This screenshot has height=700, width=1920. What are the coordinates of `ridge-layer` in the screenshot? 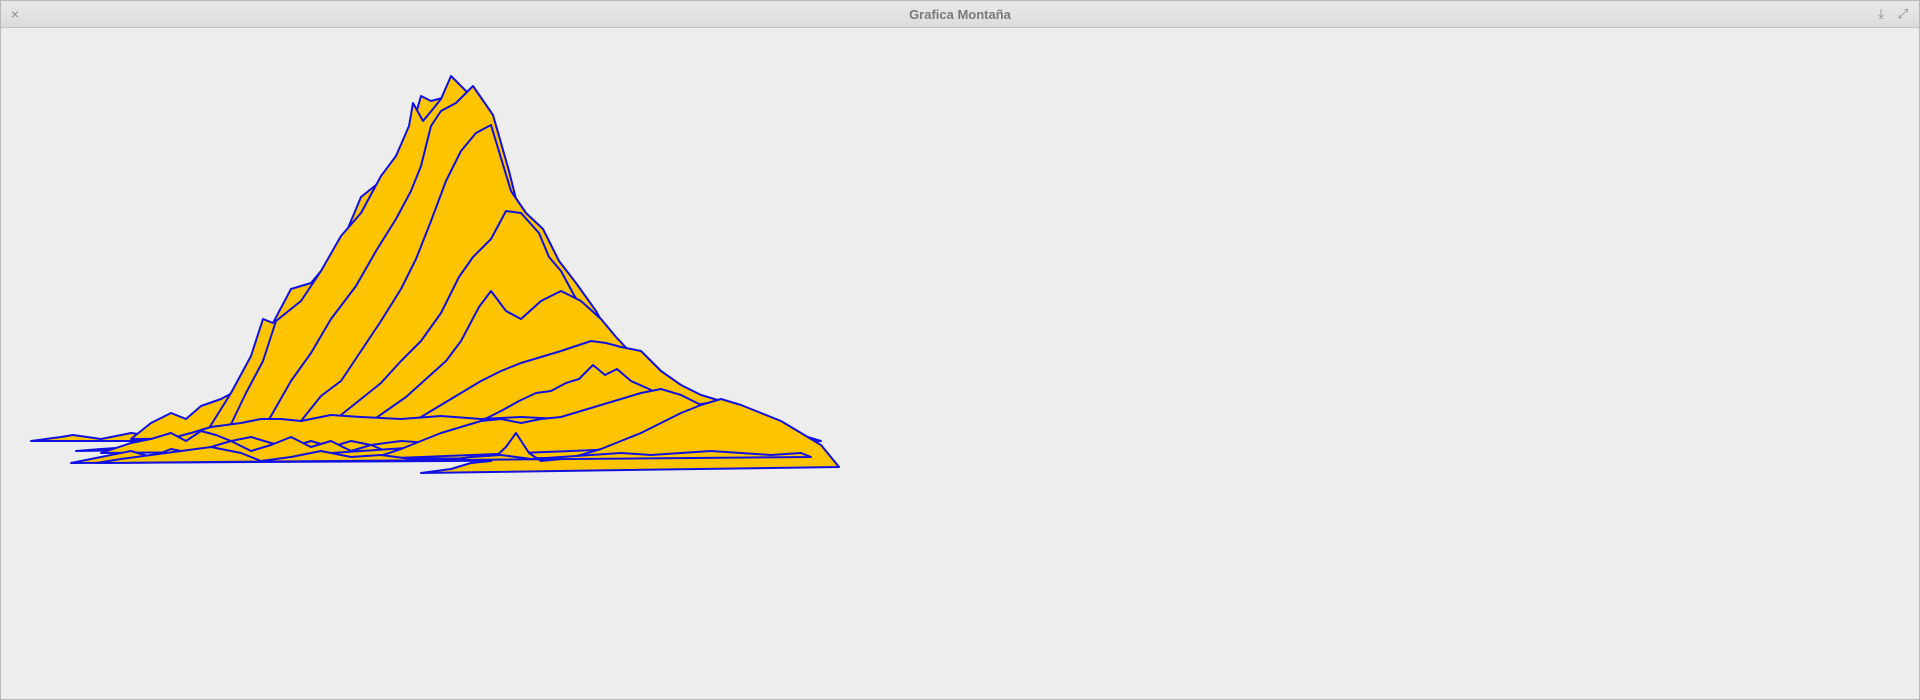 It's located at (453, 455).